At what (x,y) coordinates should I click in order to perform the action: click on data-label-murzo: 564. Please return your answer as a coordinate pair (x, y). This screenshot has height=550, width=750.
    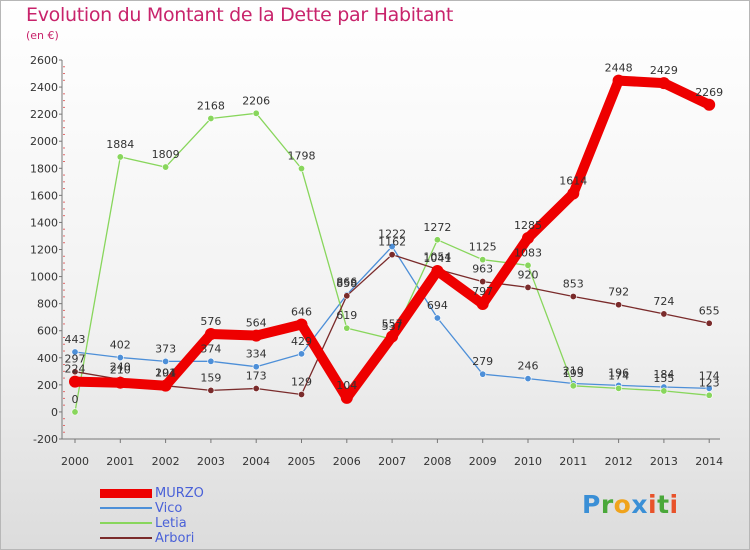
    Looking at the image, I should click on (256, 323).